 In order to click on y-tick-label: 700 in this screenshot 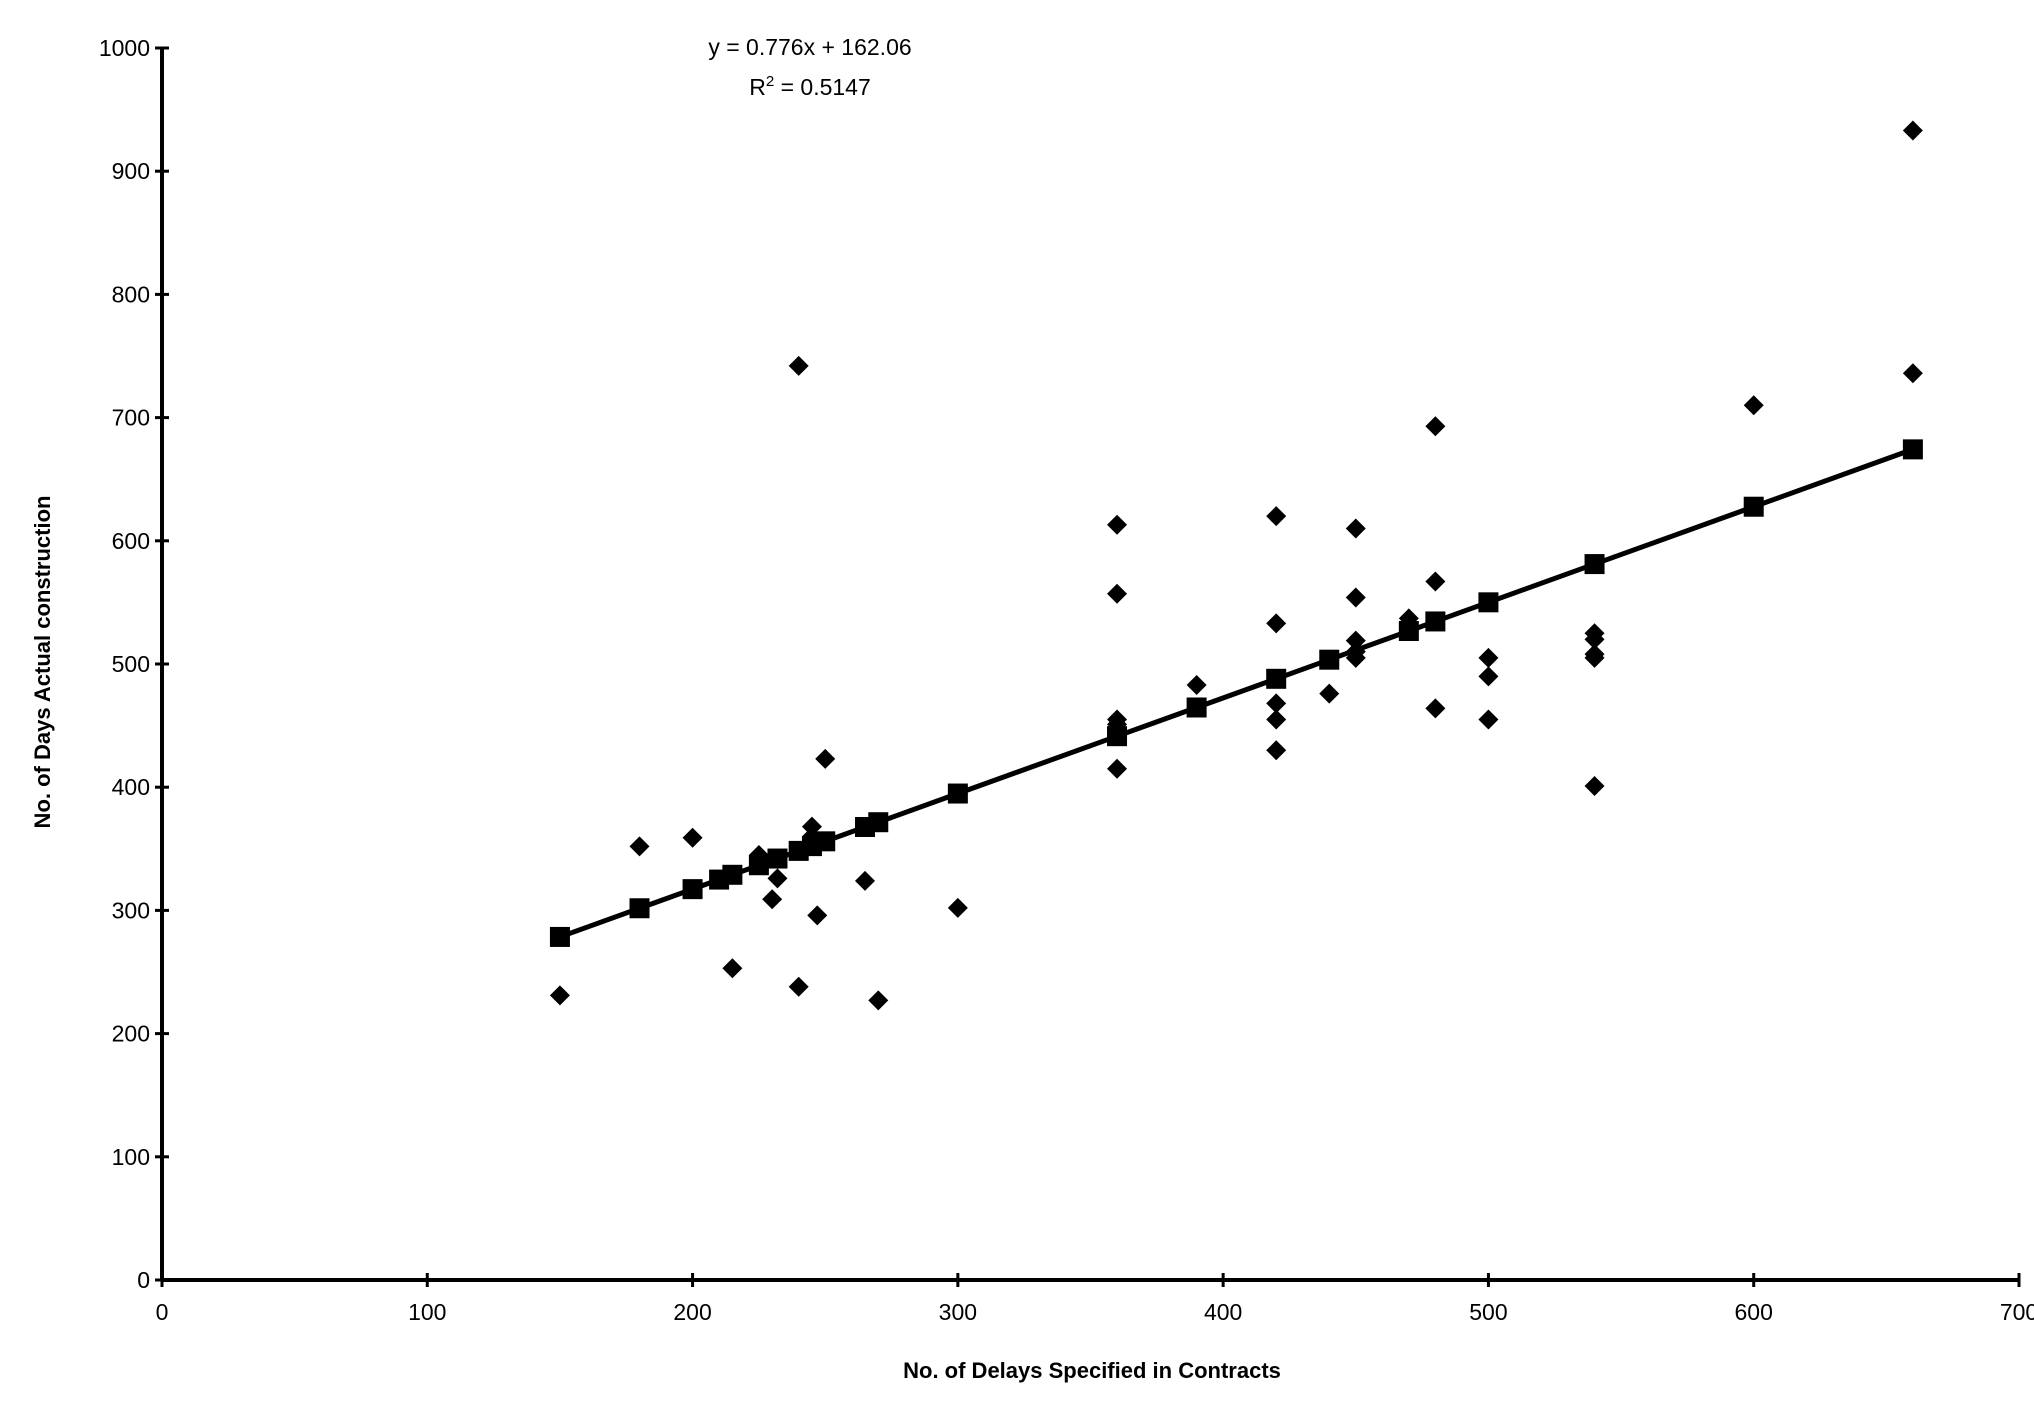, I will do `click(131, 418)`.